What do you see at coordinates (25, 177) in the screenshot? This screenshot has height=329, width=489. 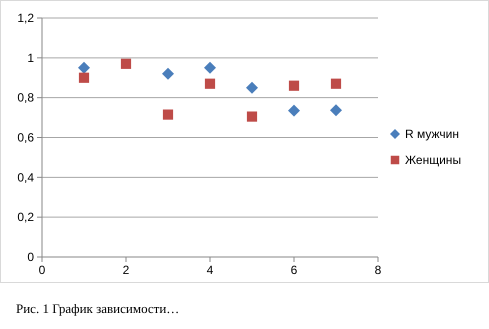 I see `y-tick-label: 0,4` at bounding box center [25, 177].